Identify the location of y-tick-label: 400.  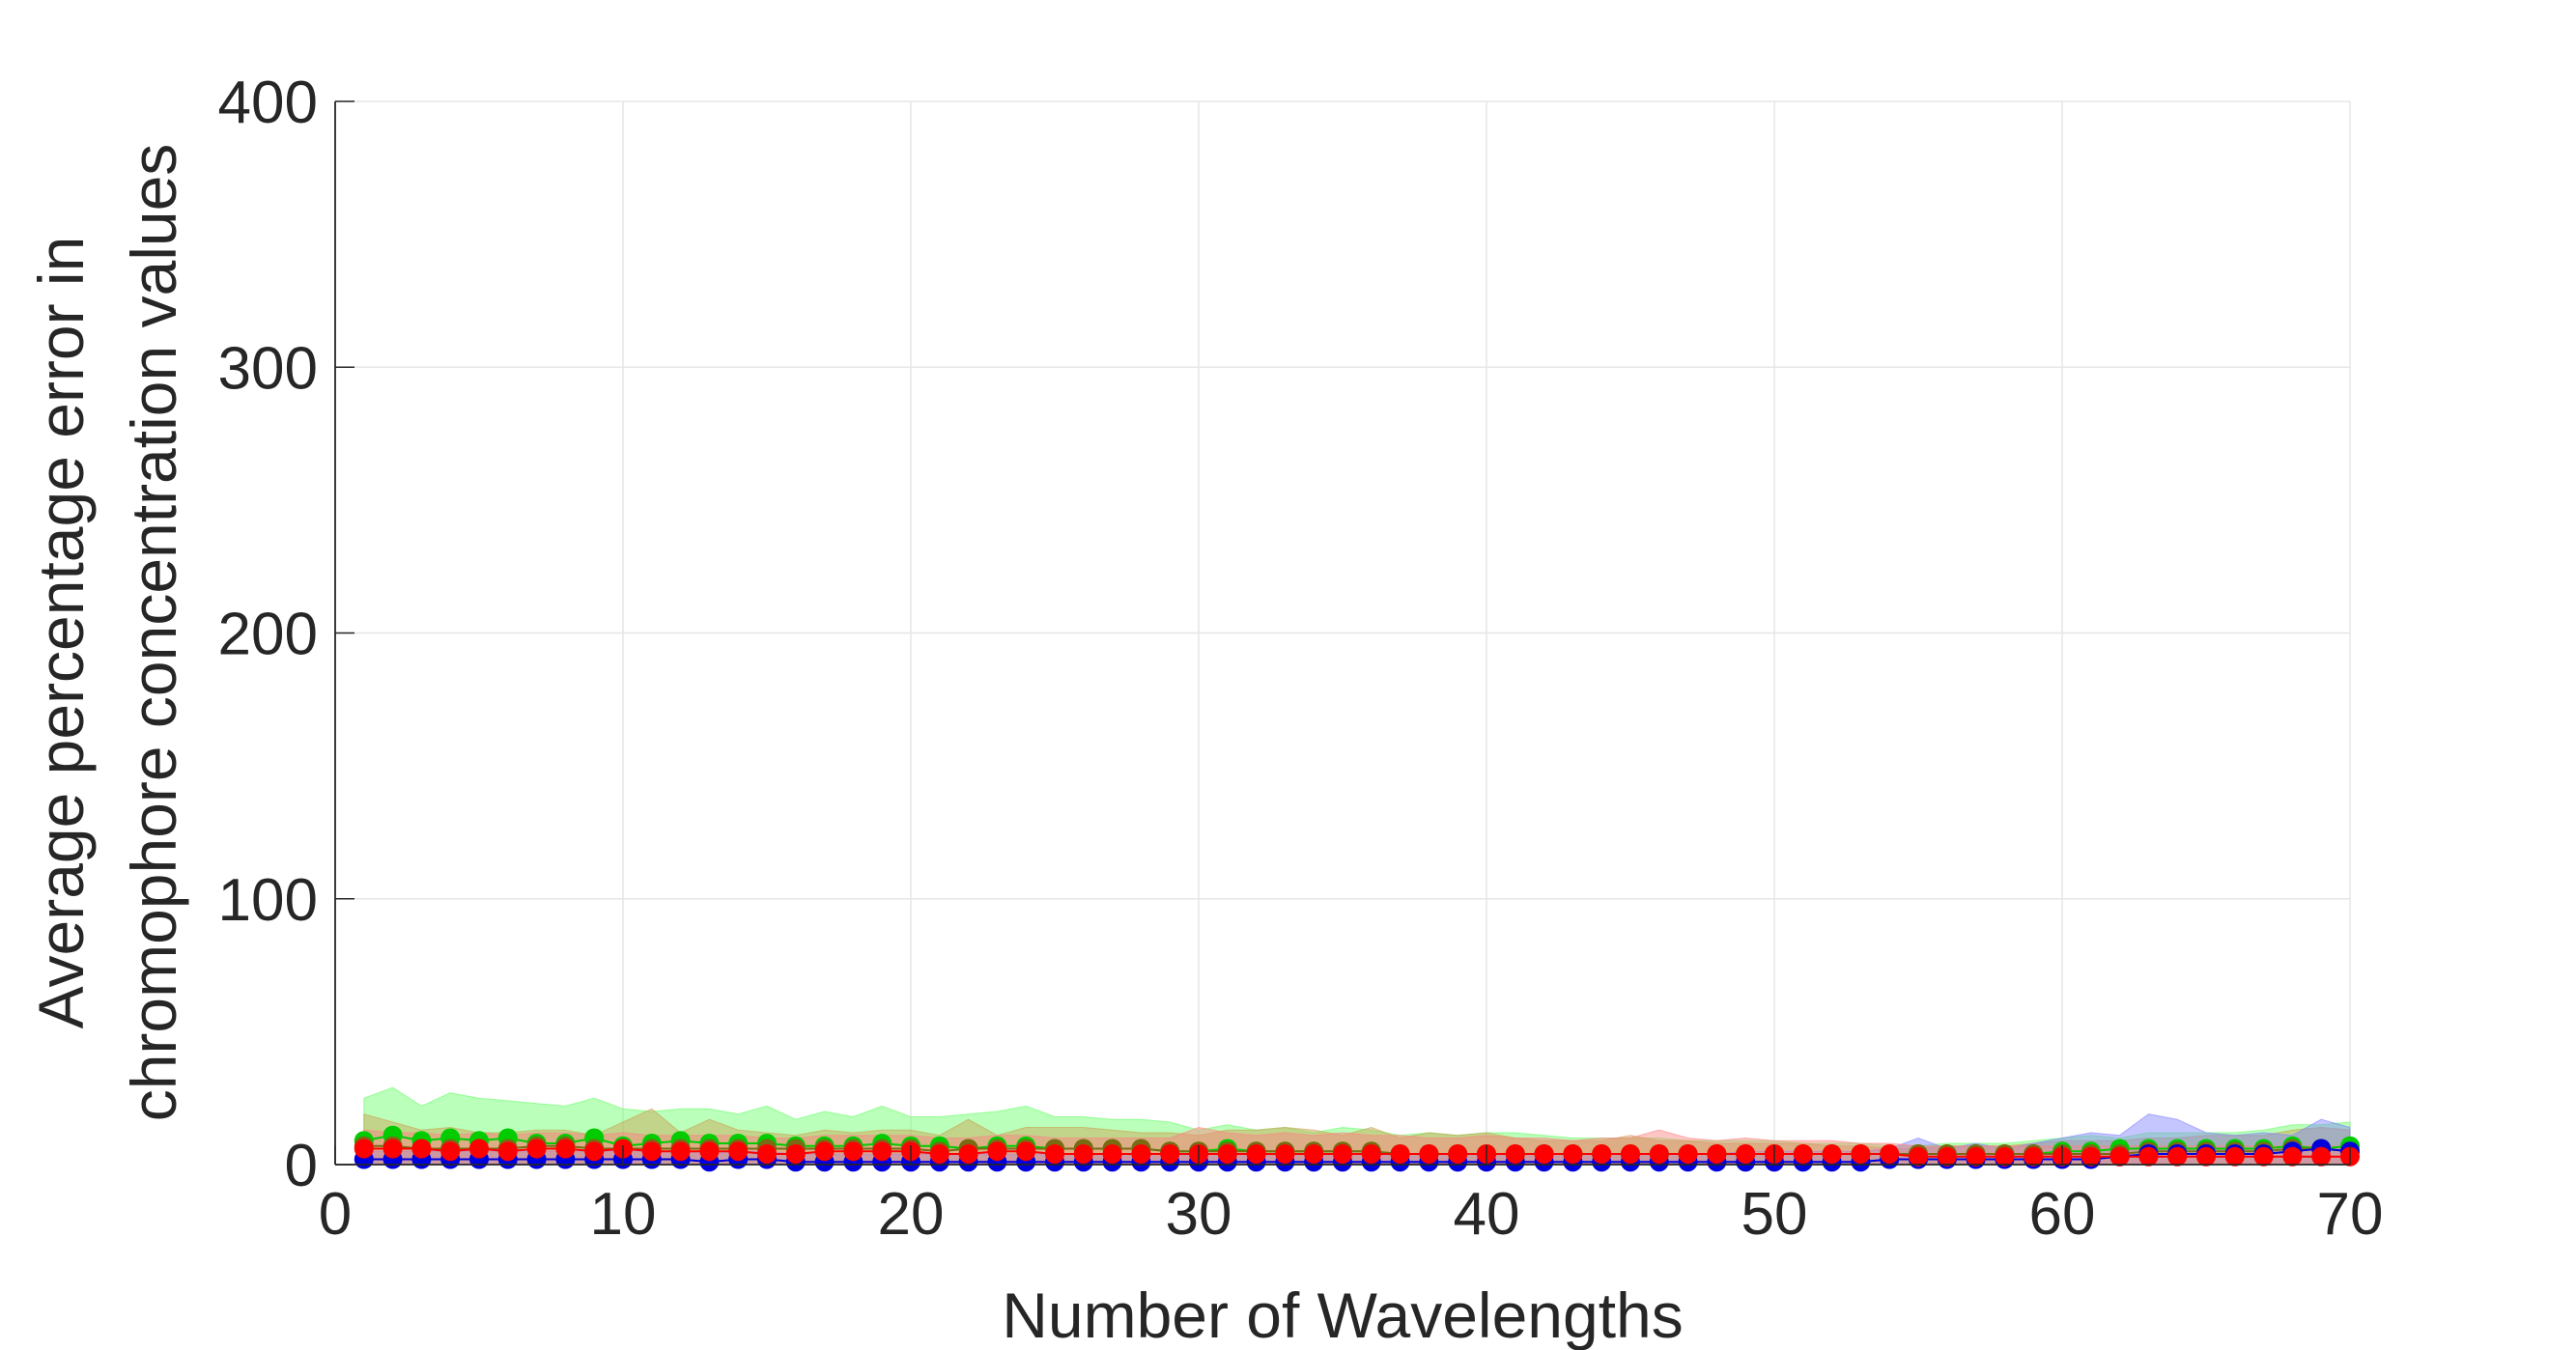
(268, 103).